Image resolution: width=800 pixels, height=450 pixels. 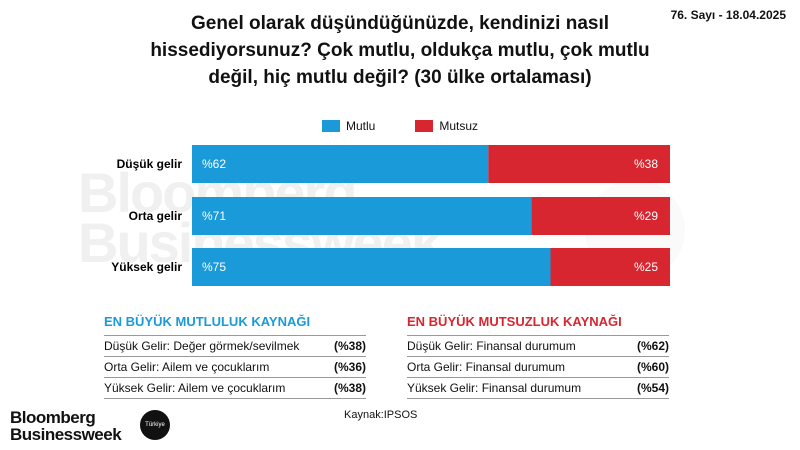 I want to click on table-row: Yüksek Gelir: Ailem ve çocuklarım (%38), so click(x=235, y=388).